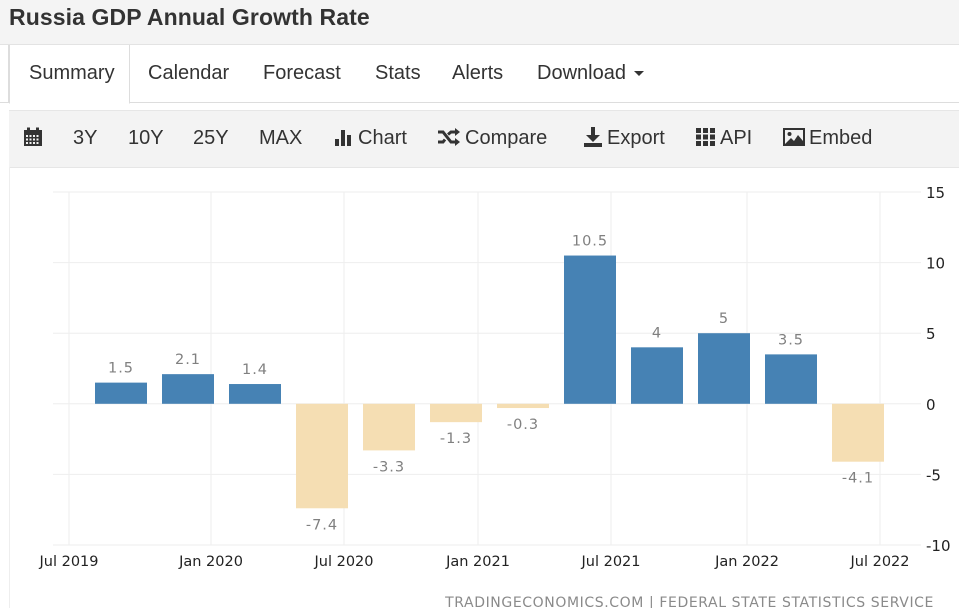 This screenshot has height=608, width=959. I want to click on x-tick-label: Jan 2022, so click(746, 562).